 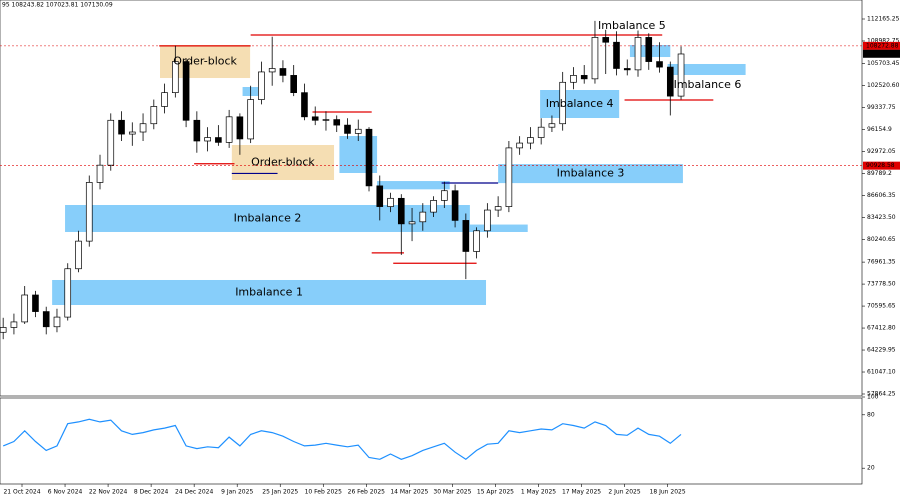 I want to click on price-label: 108272.88, so click(x=882, y=45).